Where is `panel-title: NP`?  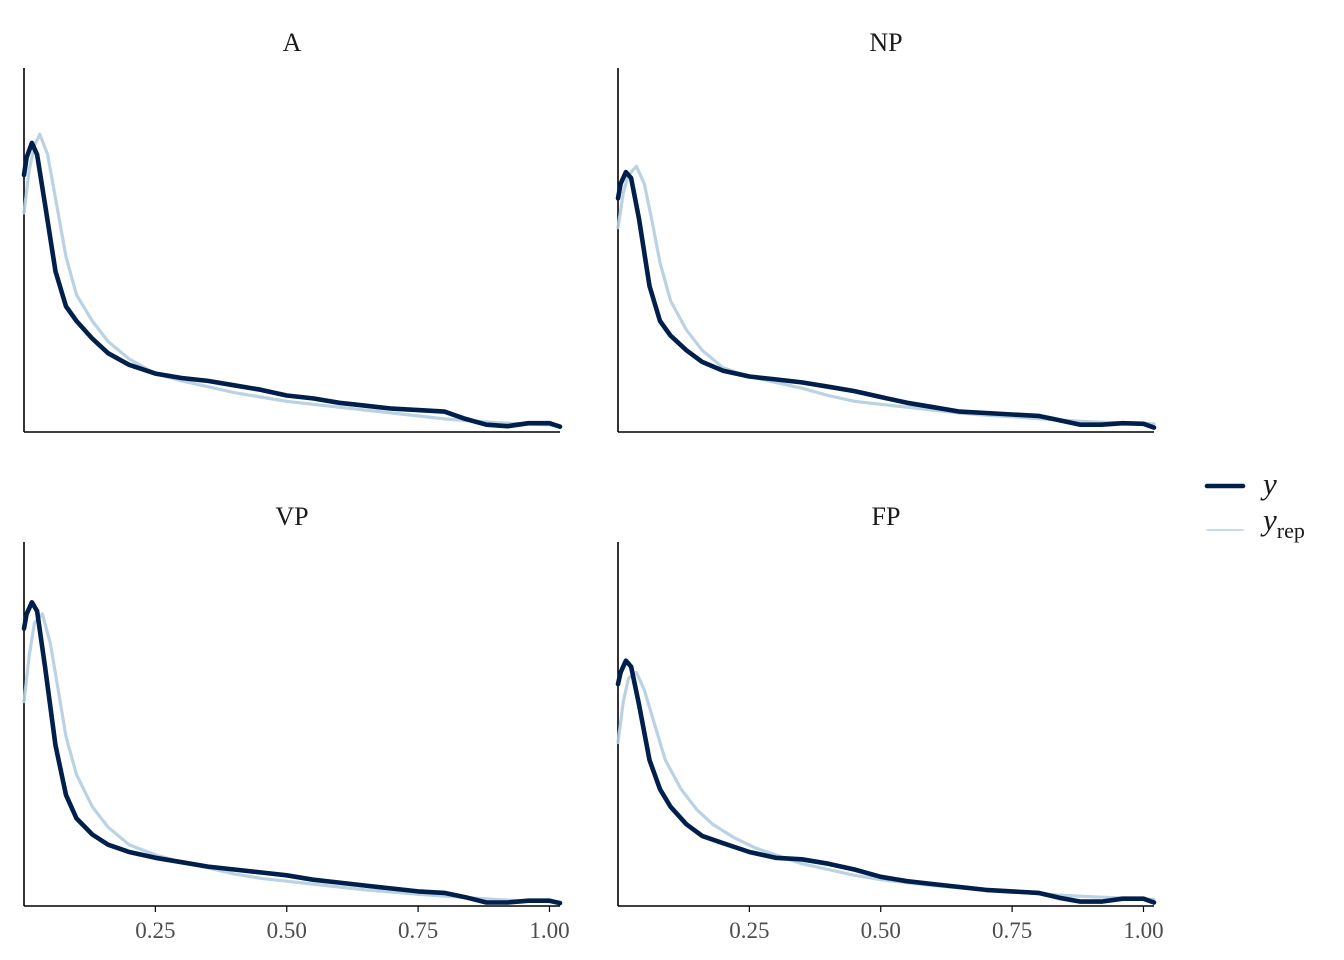 panel-title: NP is located at coordinates (885, 42).